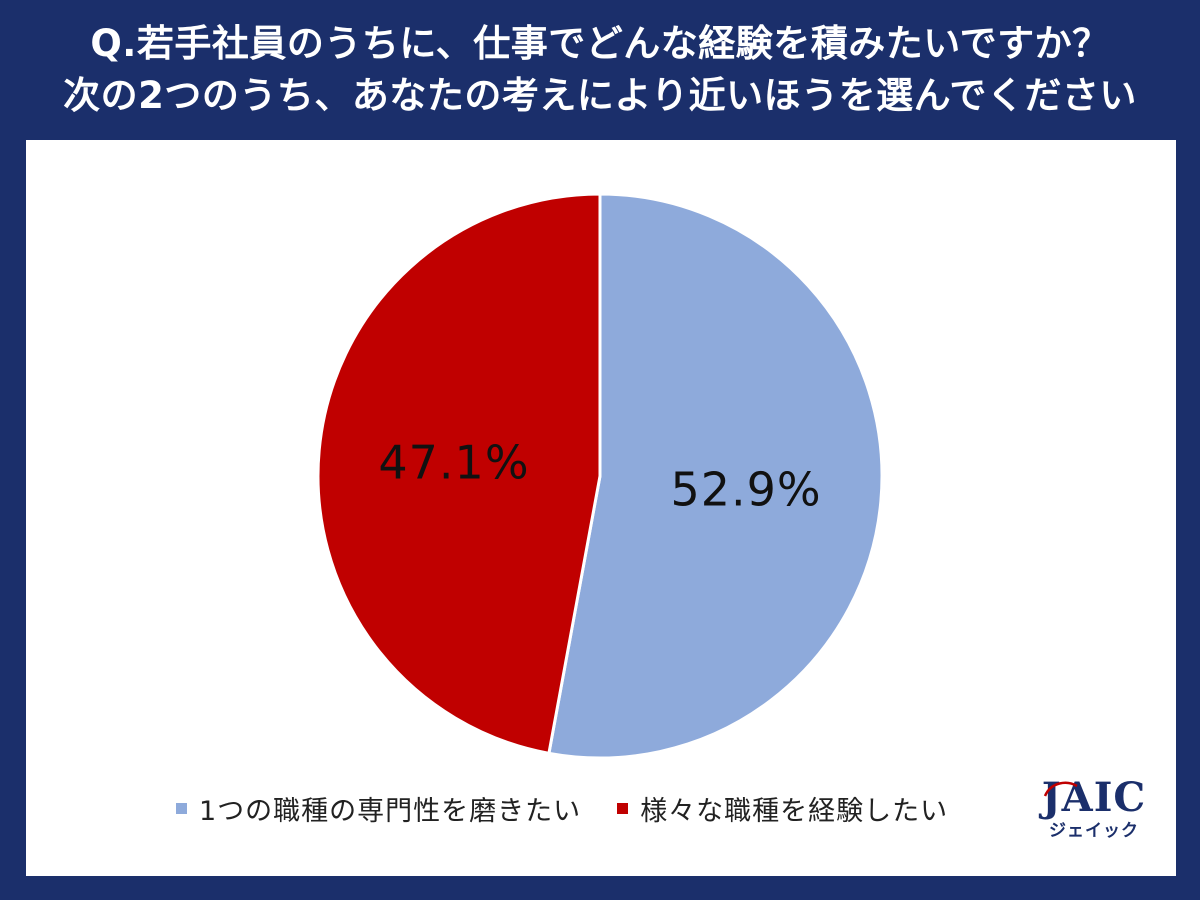 This screenshot has height=900, width=1200. Describe the element at coordinates (1060, 789) in the screenshot. I see `logo-swoosh-icon` at that location.